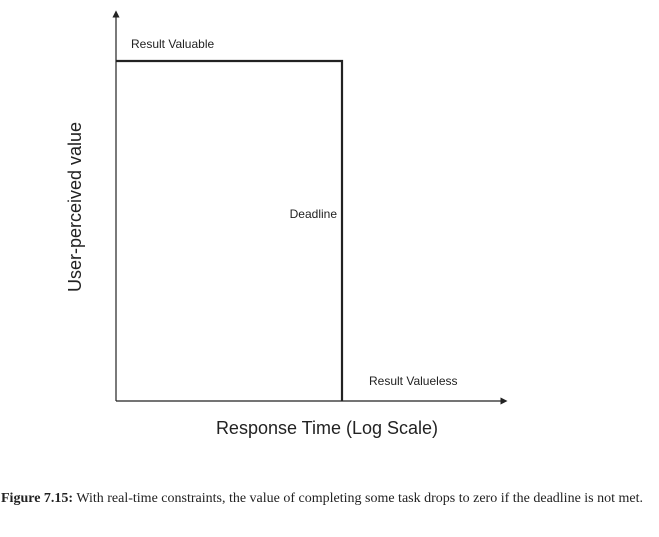 The width and height of the screenshot is (659, 537). What do you see at coordinates (37, 498) in the screenshot?
I see `caption-label: Figure 7.15:` at bounding box center [37, 498].